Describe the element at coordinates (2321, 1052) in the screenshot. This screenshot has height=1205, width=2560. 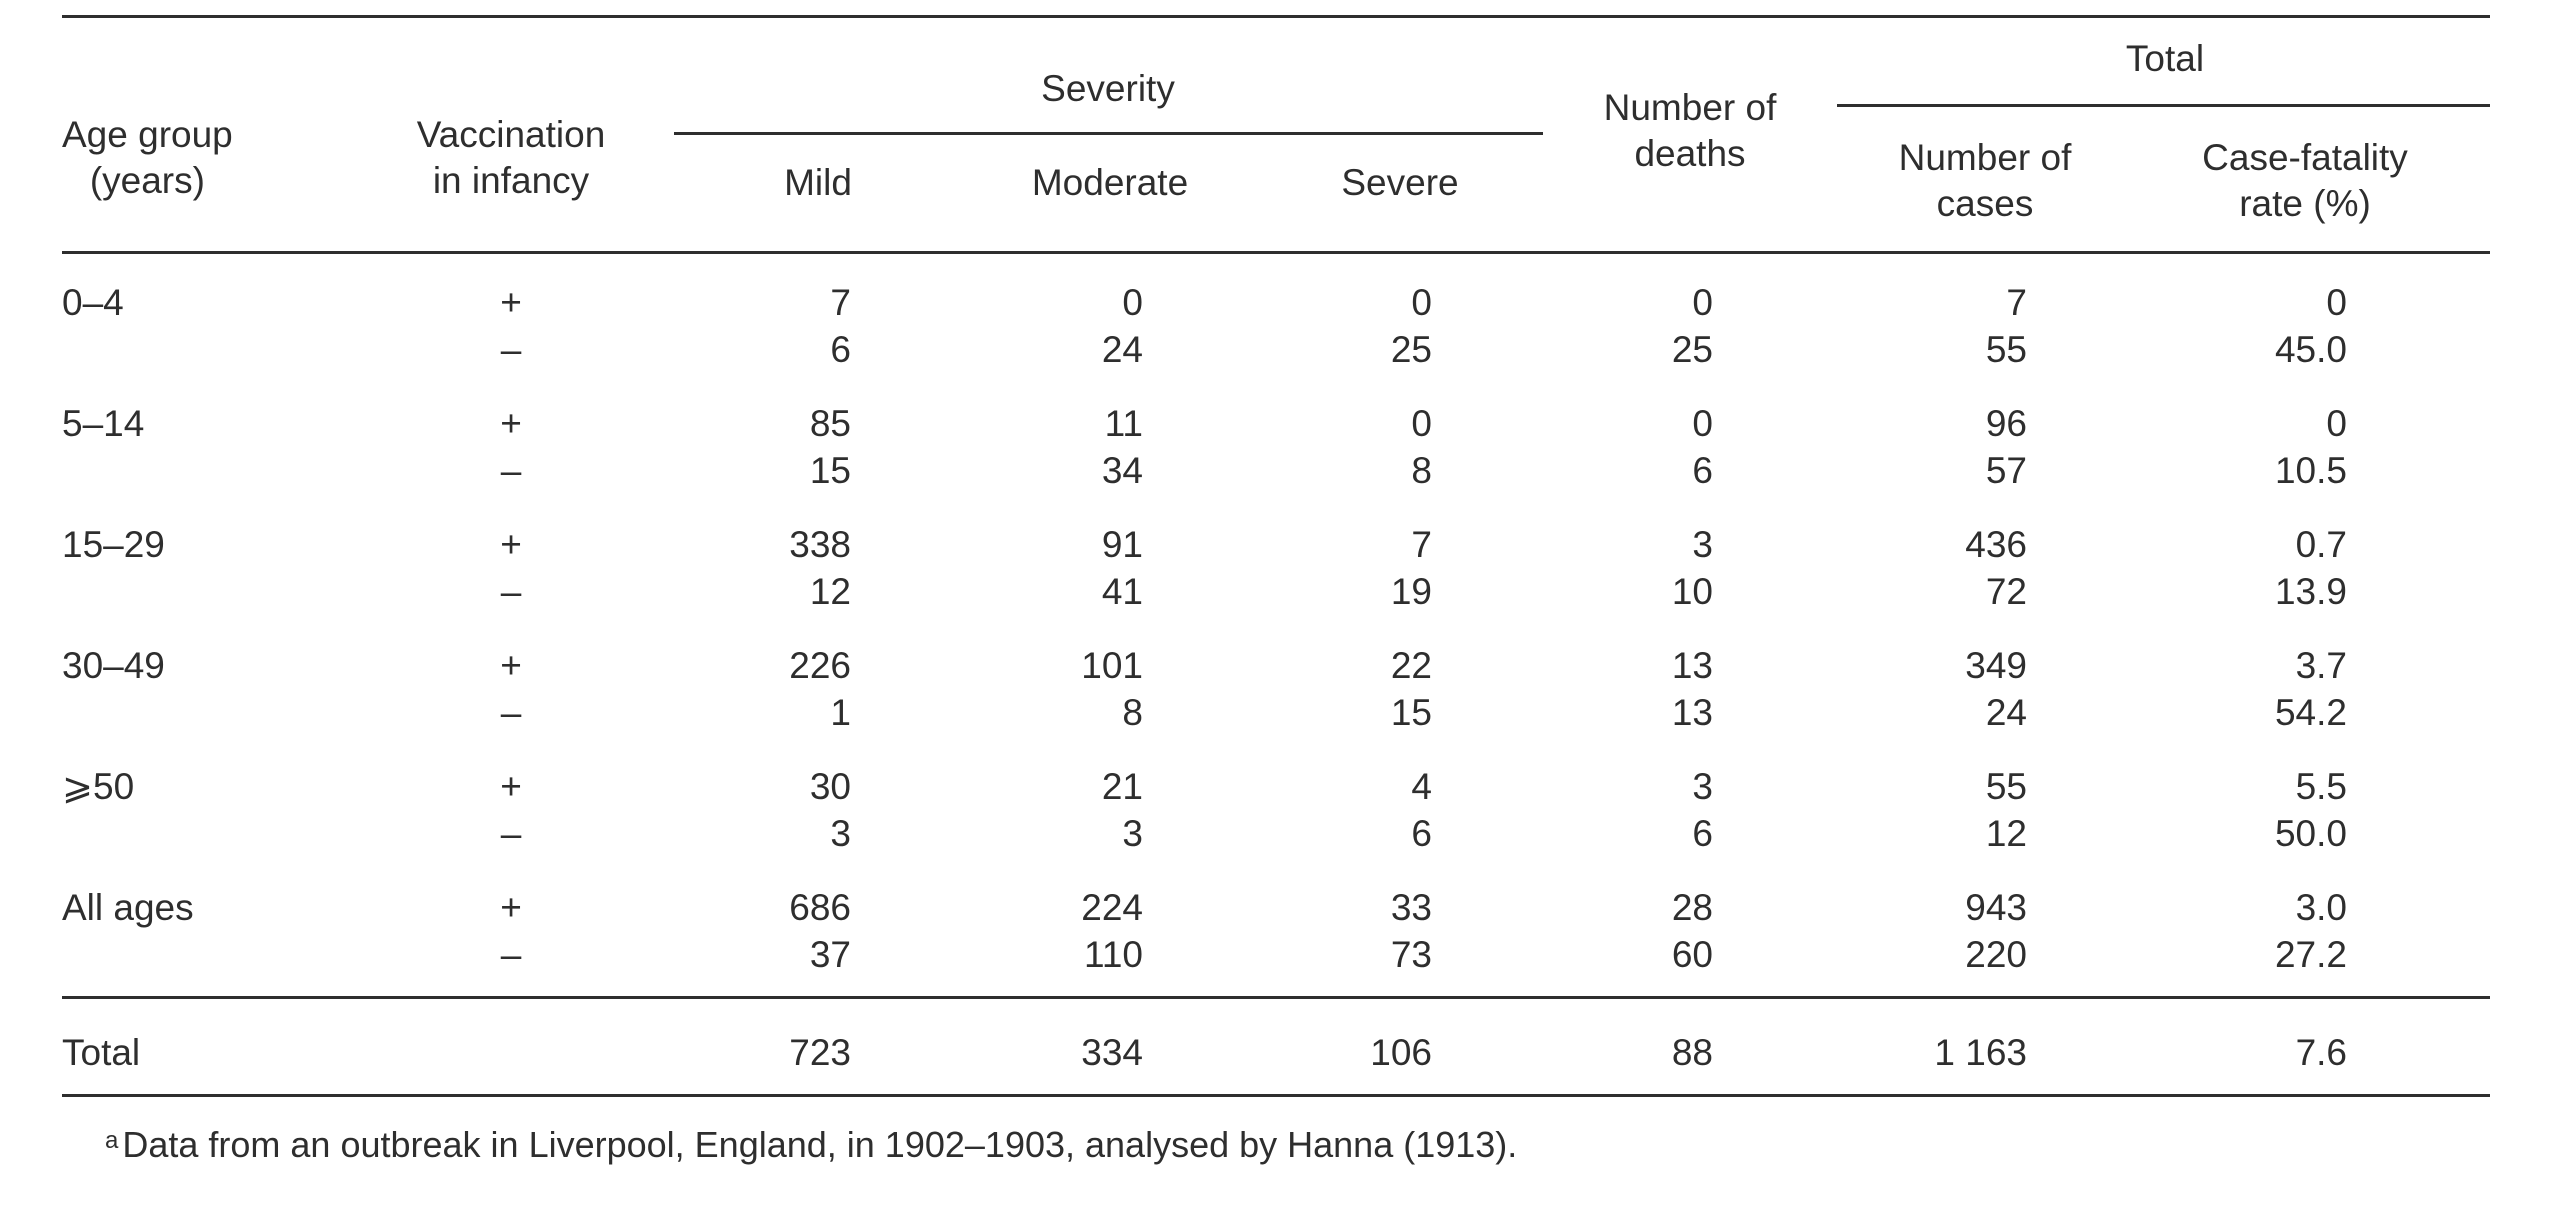
I see `total-cfr: 7.6` at that location.